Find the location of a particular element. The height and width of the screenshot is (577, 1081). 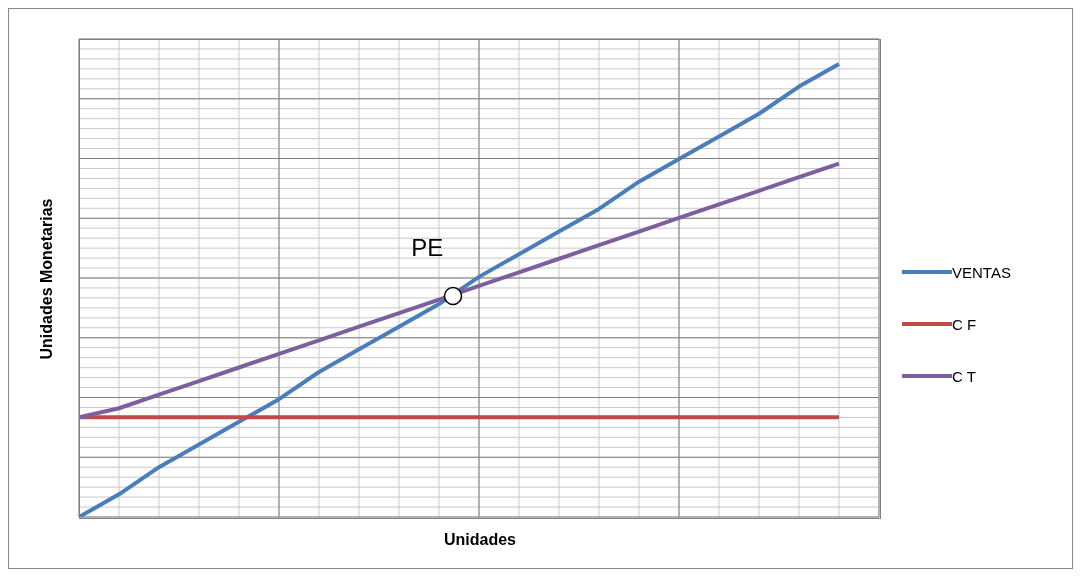

y-axis-title: Unidades Monetarias is located at coordinates (47, 279).